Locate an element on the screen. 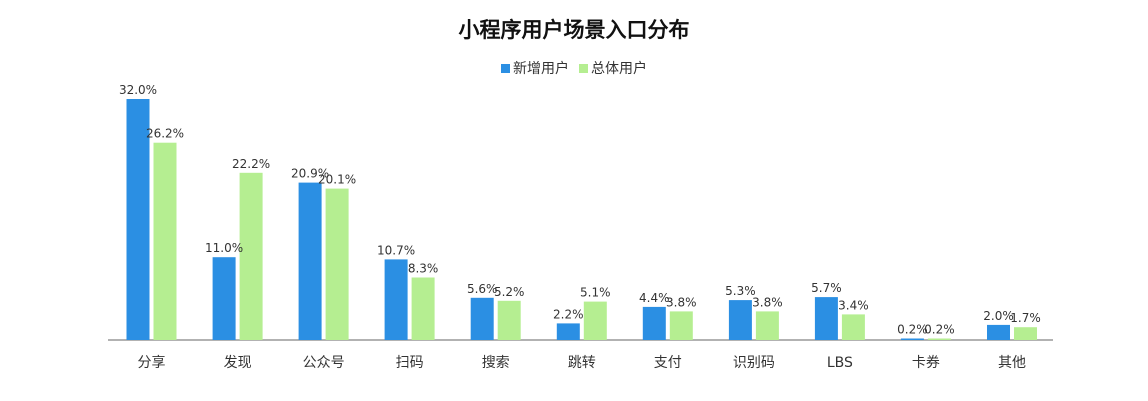 This screenshot has height=401, width=1148. legend-item-all-users: 总体用户 is located at coordinates (613, 68).